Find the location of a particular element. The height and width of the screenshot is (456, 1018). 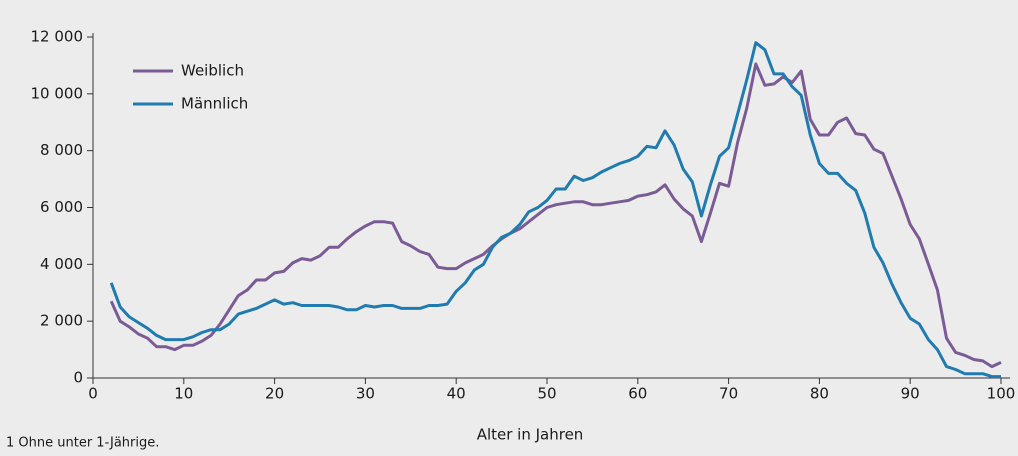

x-tick-label: 80 is located at coordinates (819, 394).